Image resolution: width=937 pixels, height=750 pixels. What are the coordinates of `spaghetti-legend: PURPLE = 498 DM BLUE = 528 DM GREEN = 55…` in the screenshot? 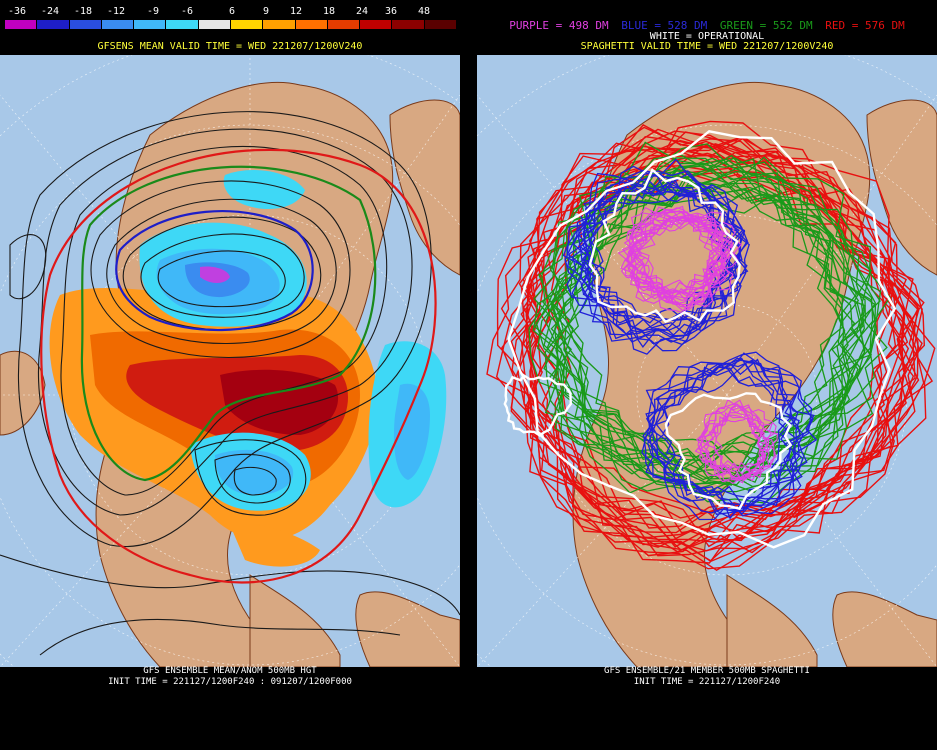 It's located at (707, 25).